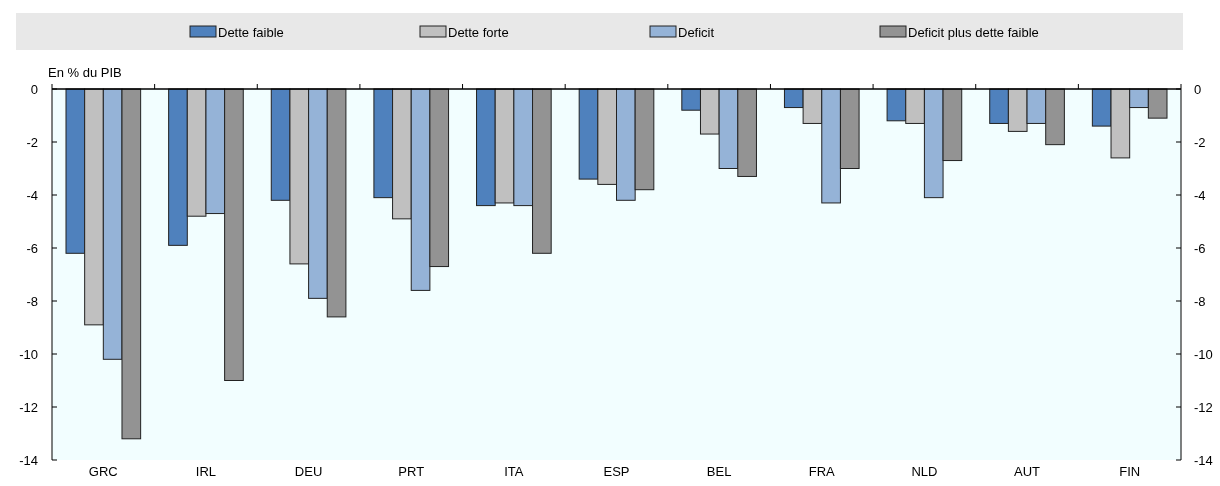  What do you see at coordinates (308, 471) in the screenshot?
I see `x-tick-label: DEU` at bounding box center [308, 471].